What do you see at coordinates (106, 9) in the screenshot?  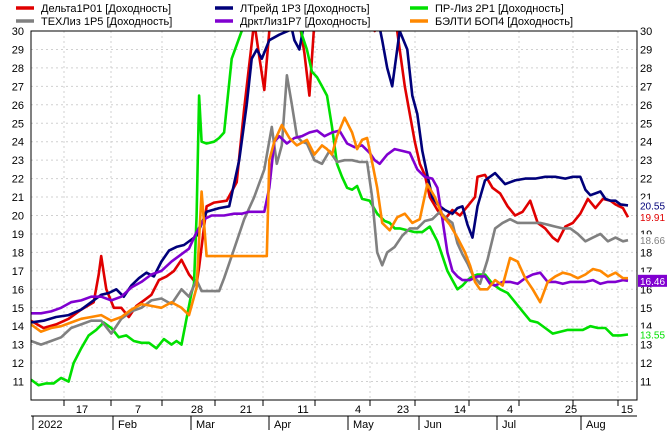 I see `legend-label: Дельта1Р01 [Доходность]` at bounding box center [106, 9].